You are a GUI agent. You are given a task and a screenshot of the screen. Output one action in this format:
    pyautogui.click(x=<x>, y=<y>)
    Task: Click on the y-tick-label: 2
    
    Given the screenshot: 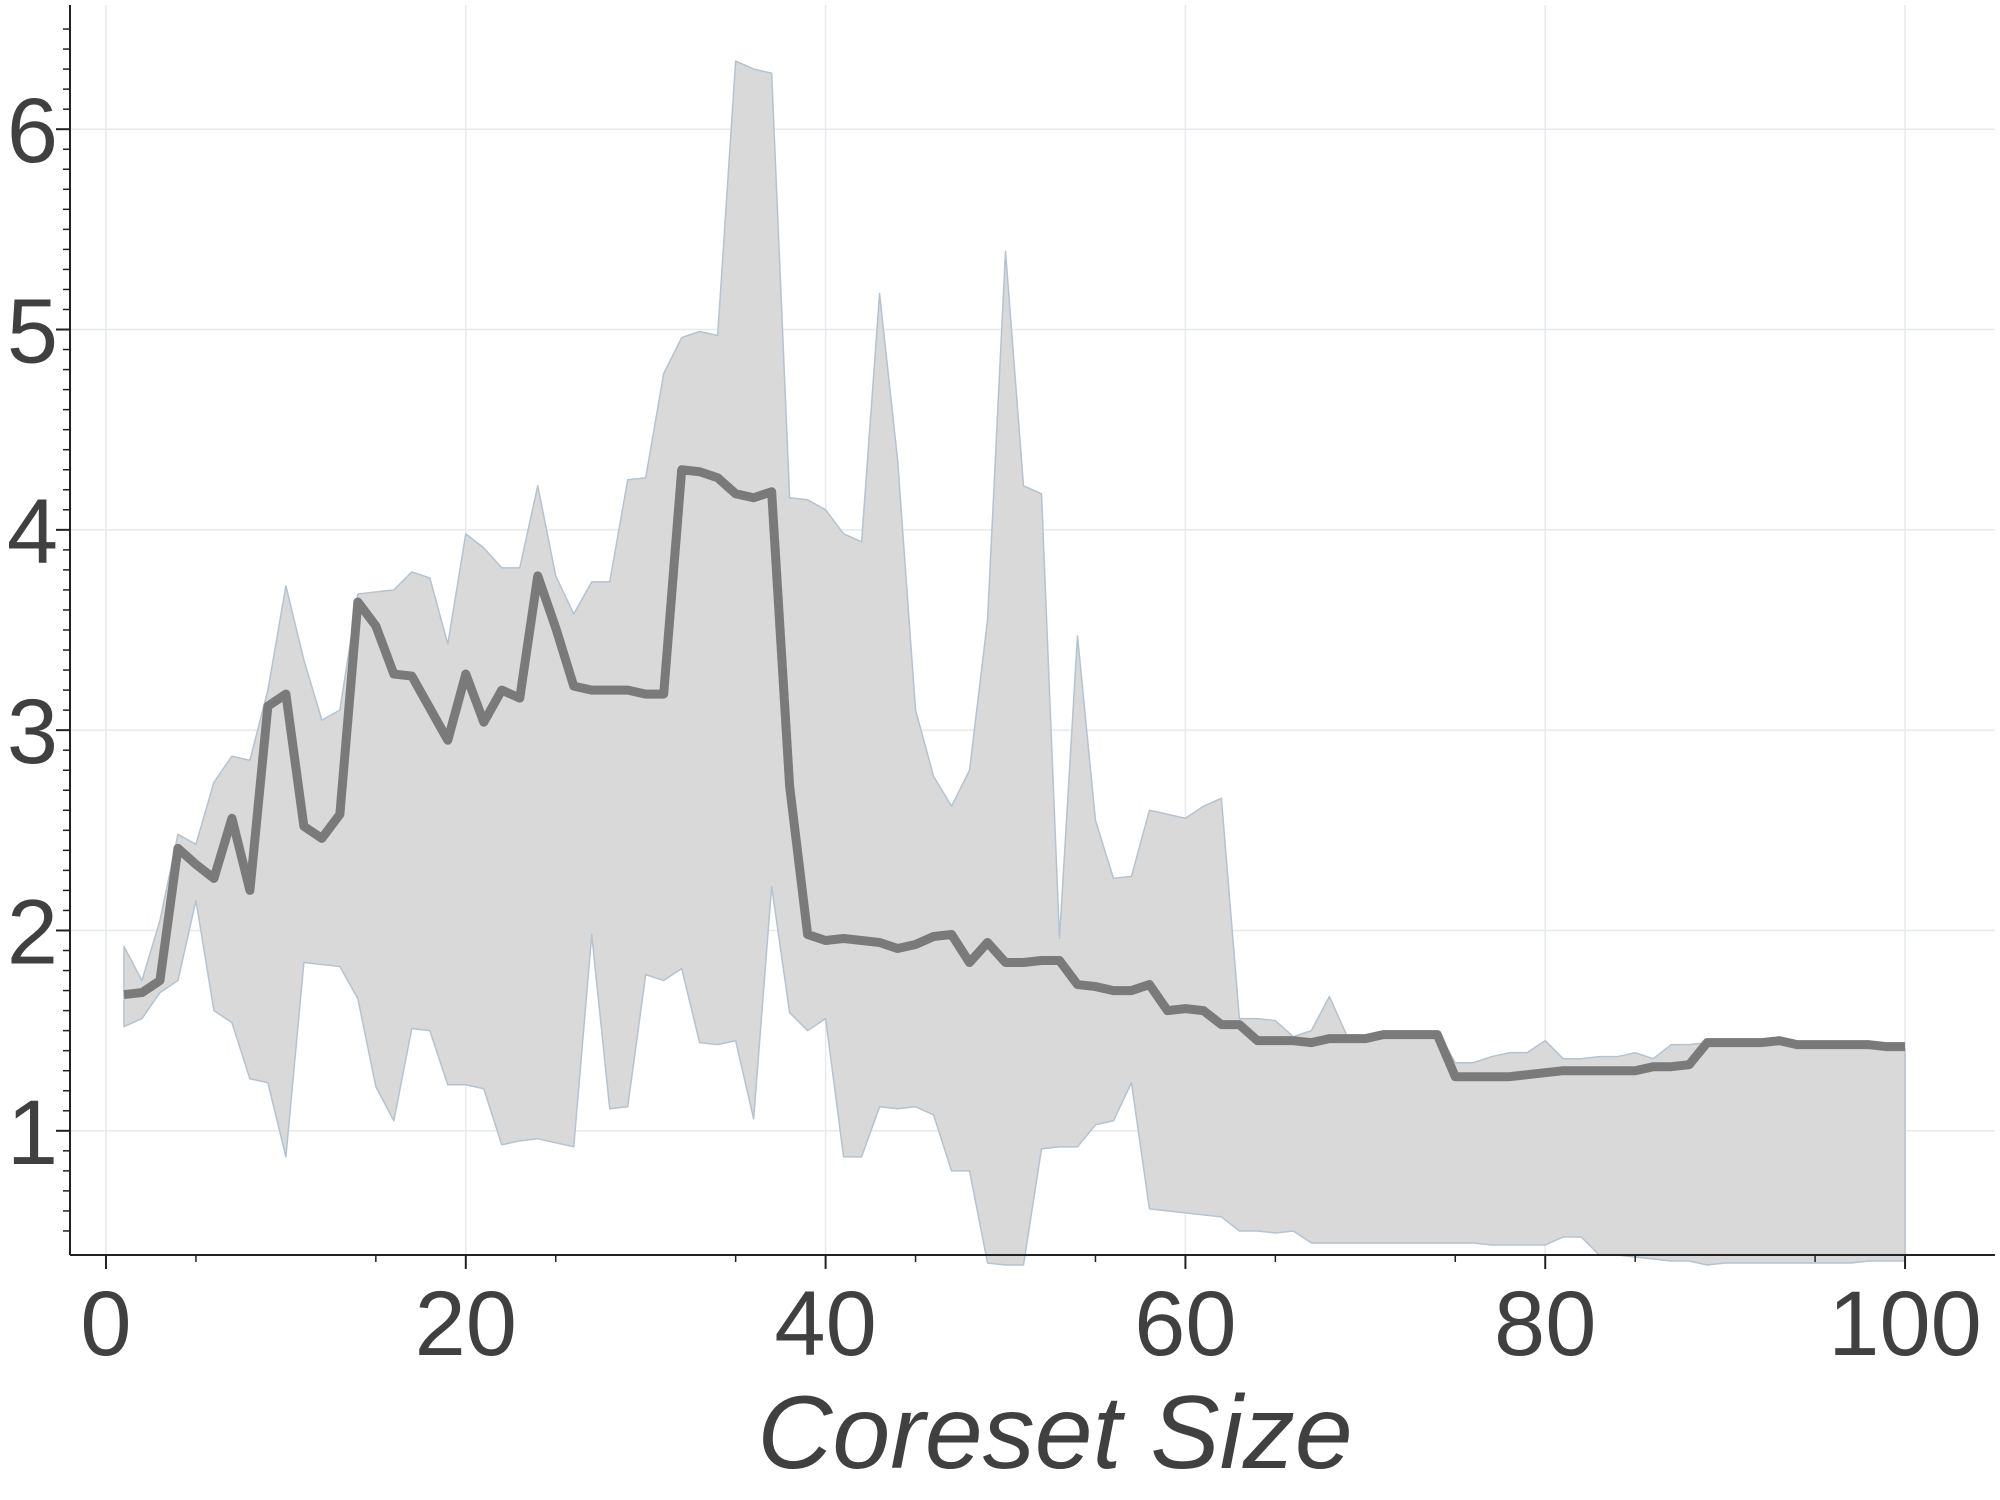 What is the action you would take?
    pyautogui.click(x=32, y=932)
    